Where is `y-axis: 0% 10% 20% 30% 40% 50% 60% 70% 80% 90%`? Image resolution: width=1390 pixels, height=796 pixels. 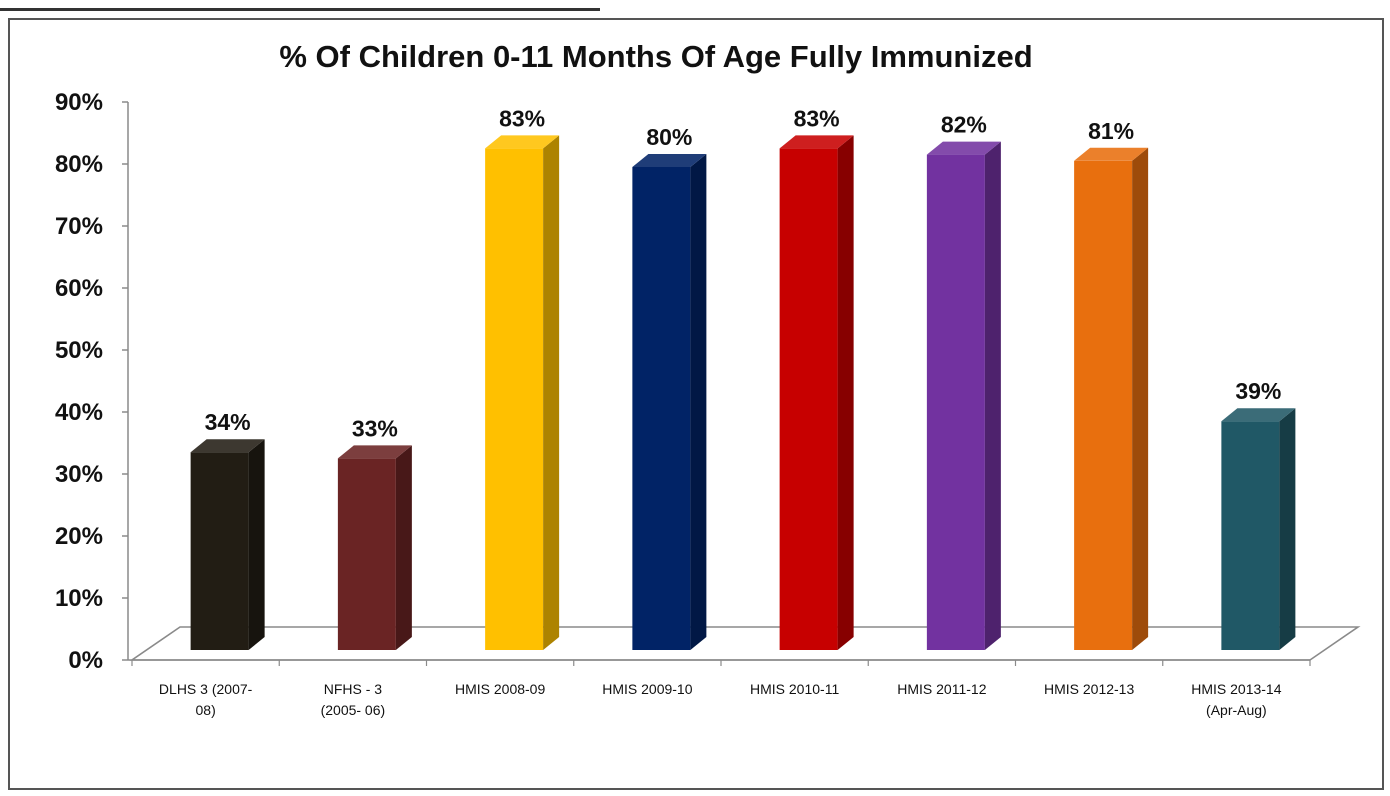
y-axis: 0% 10% 20% 30% 40% 50% 60% 70% 80% 90% is located at coordinates (92, 381).